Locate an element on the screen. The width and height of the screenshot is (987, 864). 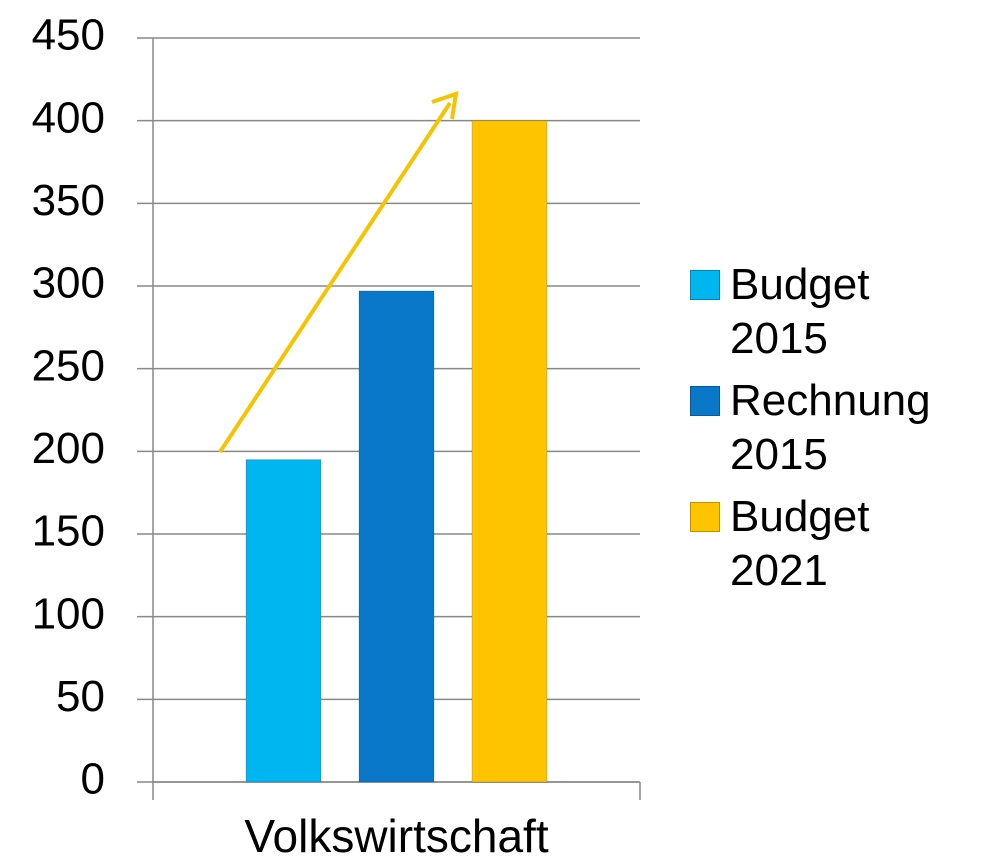
arrow-head is located at coordinates (445, 105).